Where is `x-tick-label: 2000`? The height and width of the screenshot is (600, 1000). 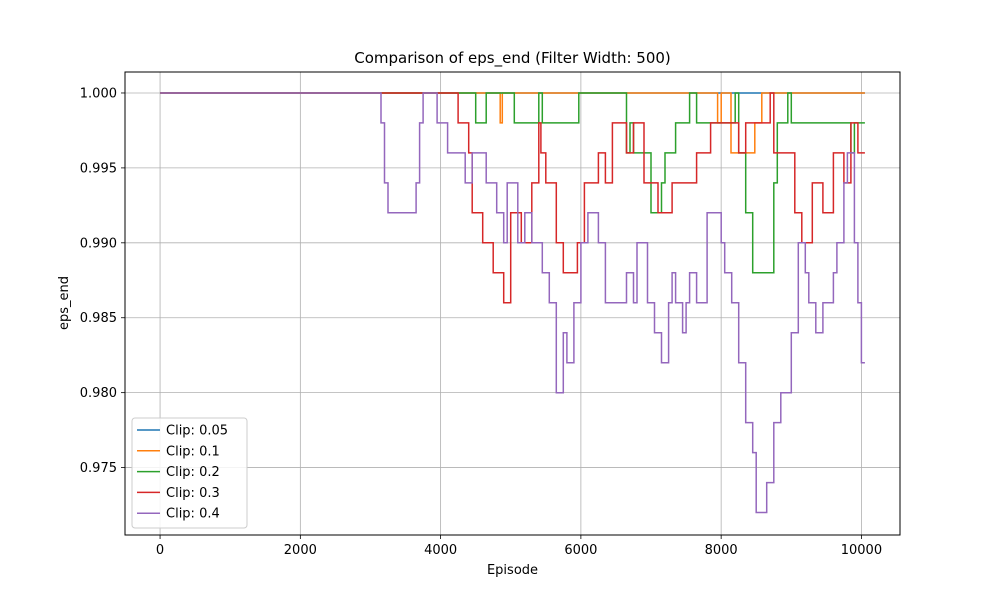
x-tick-label: 2000 is located at coordinates (300, 550).